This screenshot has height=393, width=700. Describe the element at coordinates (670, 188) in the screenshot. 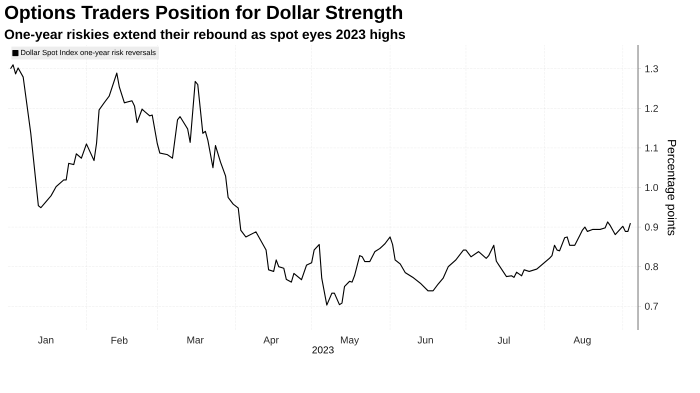

I see `y-axis-title: Percentage points` at that location.